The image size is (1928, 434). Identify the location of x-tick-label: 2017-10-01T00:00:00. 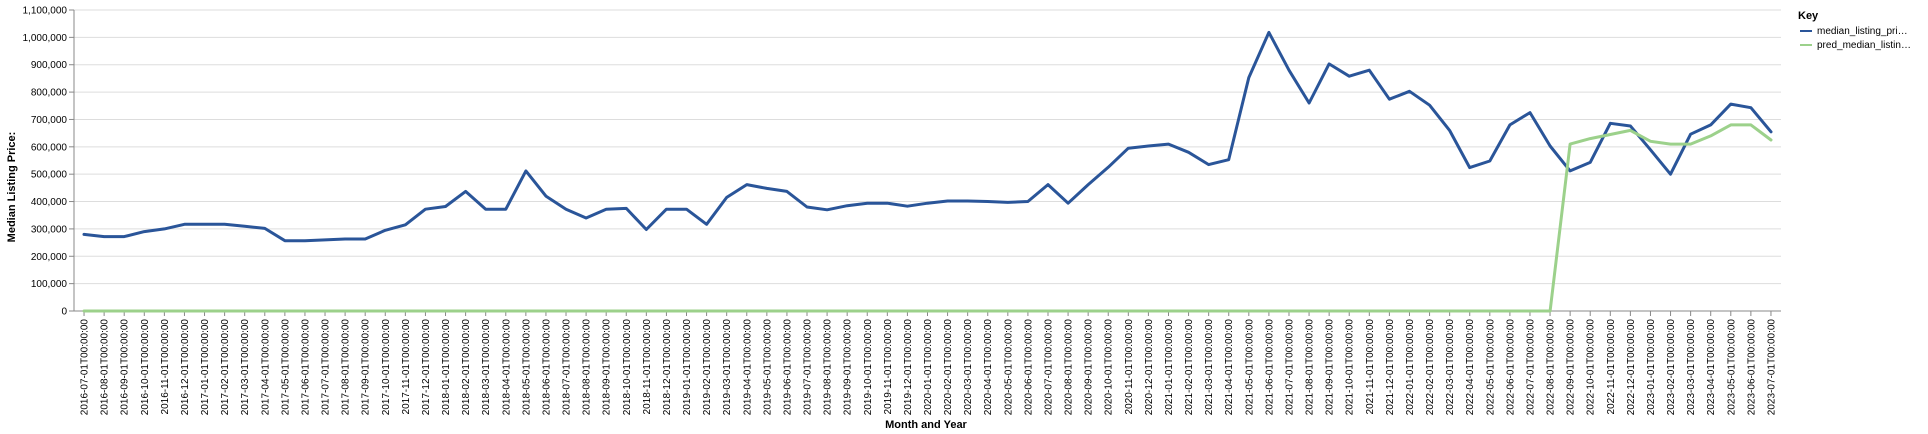
(386, 367).